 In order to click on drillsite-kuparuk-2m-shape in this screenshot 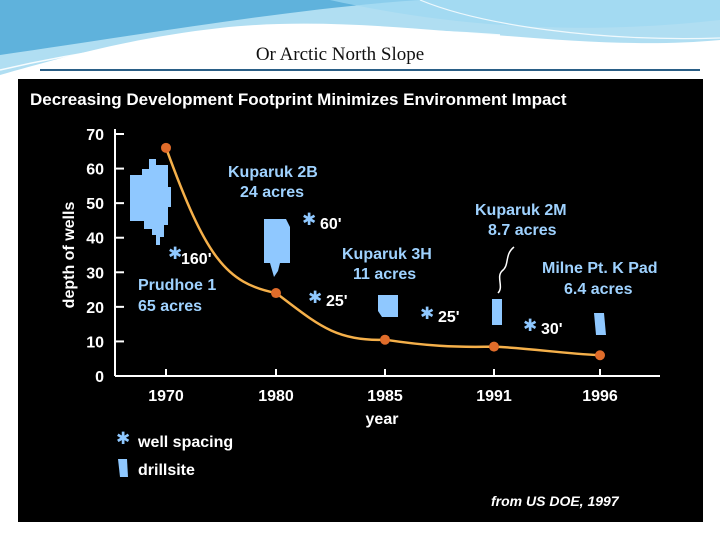, I will do `click(497, 312)`.